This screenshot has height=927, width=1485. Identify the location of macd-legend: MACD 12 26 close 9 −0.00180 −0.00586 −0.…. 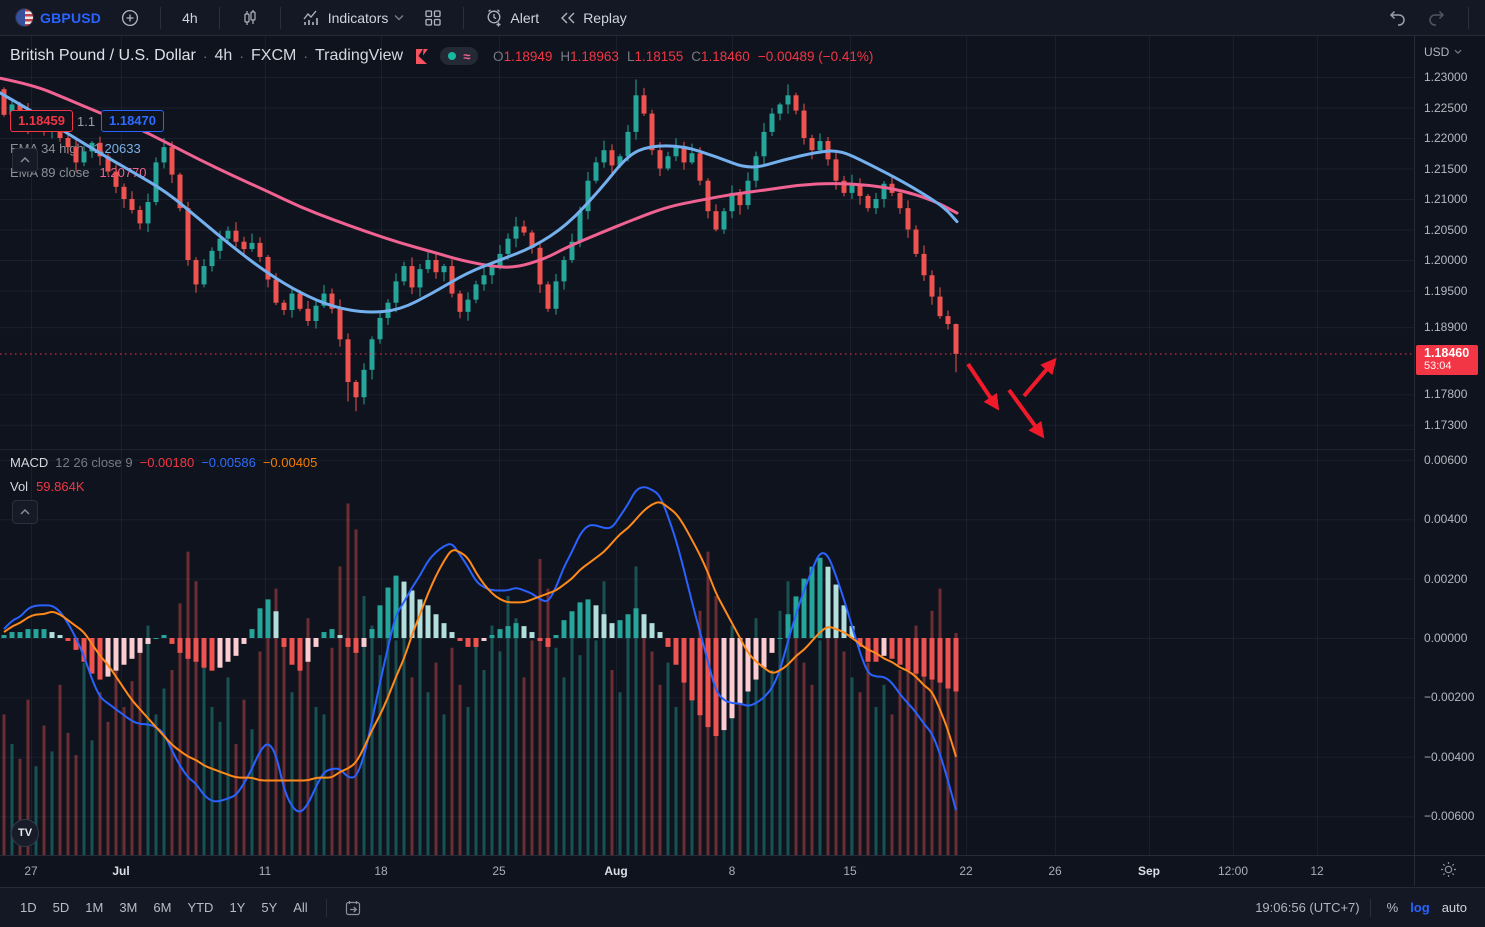
(164, 462).